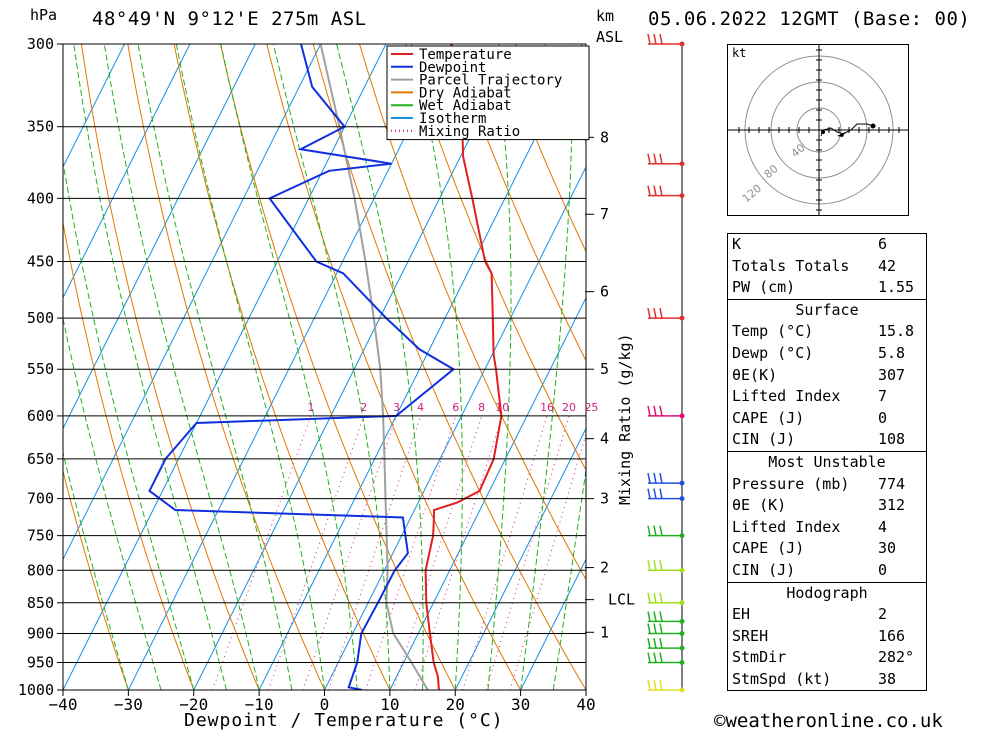 This screenshot has height=733, width=1000. Describe the element at coordinates (621, 600) in the screenshot. I see `lcl-label: LCL` at that location.